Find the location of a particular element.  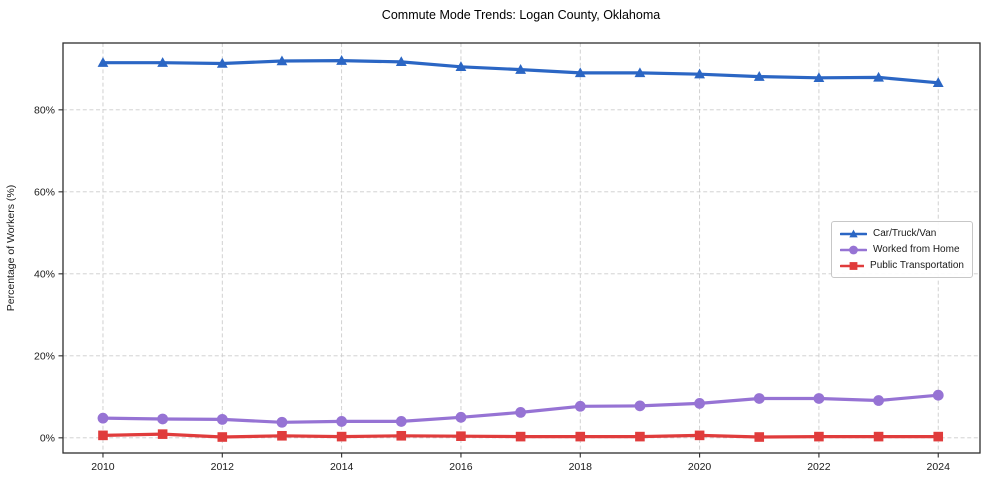

marker-worked-from-home-2020 is located at coordinates (699, 403).